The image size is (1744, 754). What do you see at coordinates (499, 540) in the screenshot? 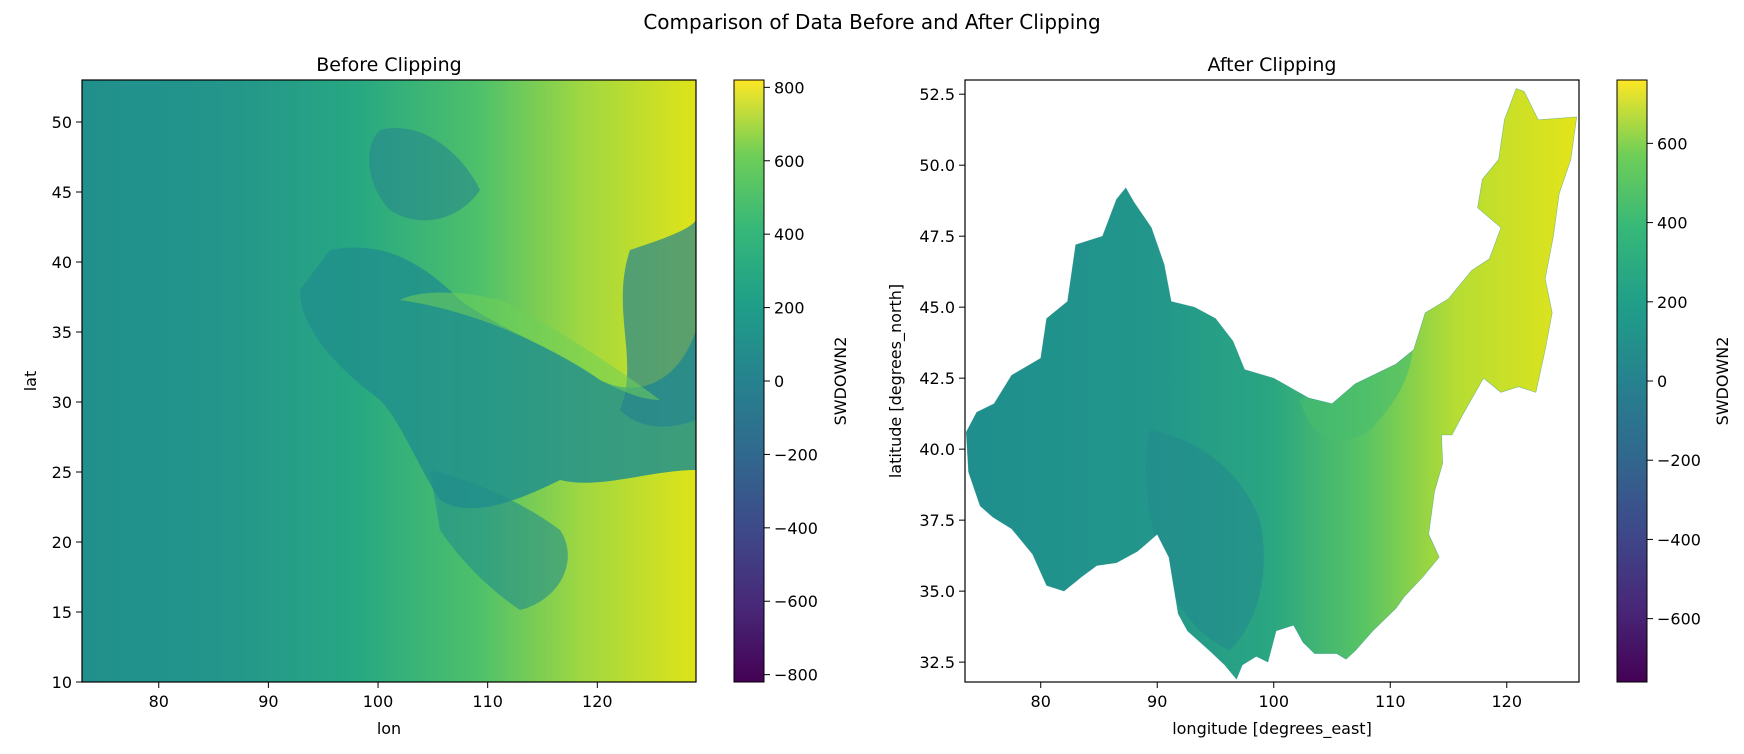
I see `left-dark-patch-south` at bounding box center [499, 540].